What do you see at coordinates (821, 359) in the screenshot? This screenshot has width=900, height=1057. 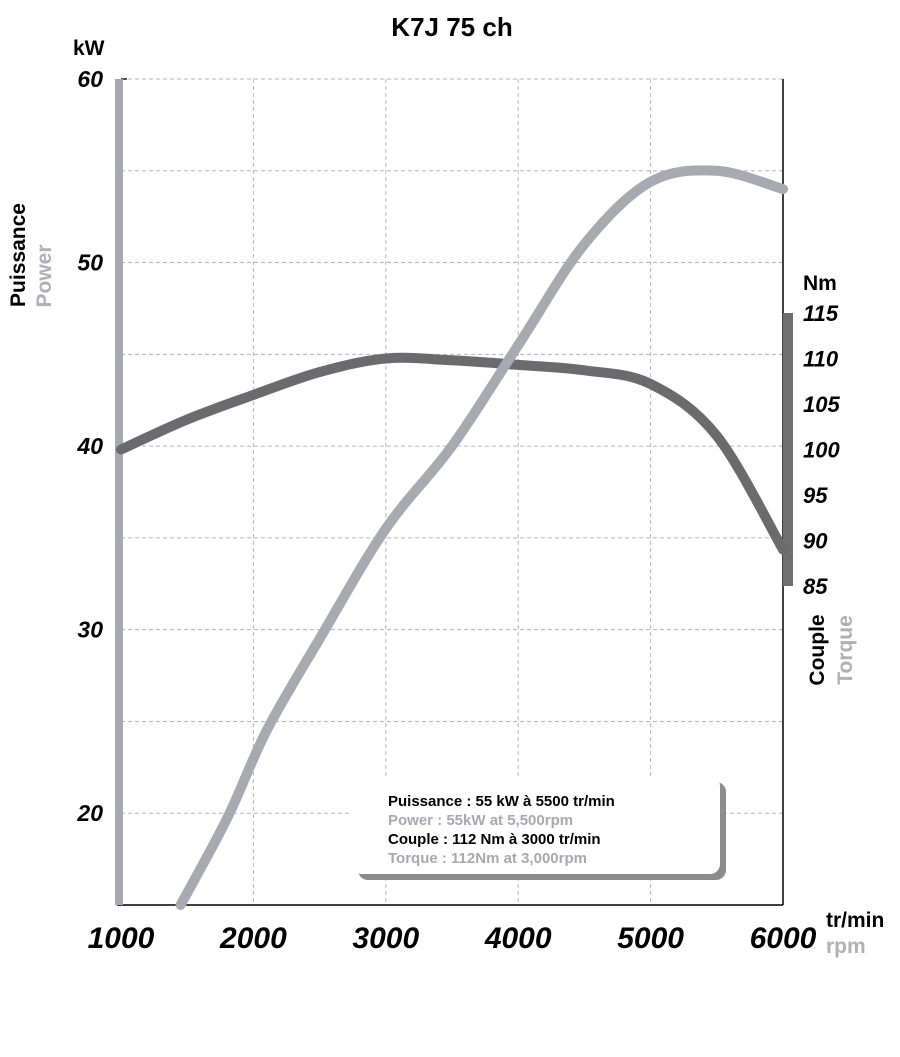 I see `right-tick-label: 110` at bounding box center [821, 359].